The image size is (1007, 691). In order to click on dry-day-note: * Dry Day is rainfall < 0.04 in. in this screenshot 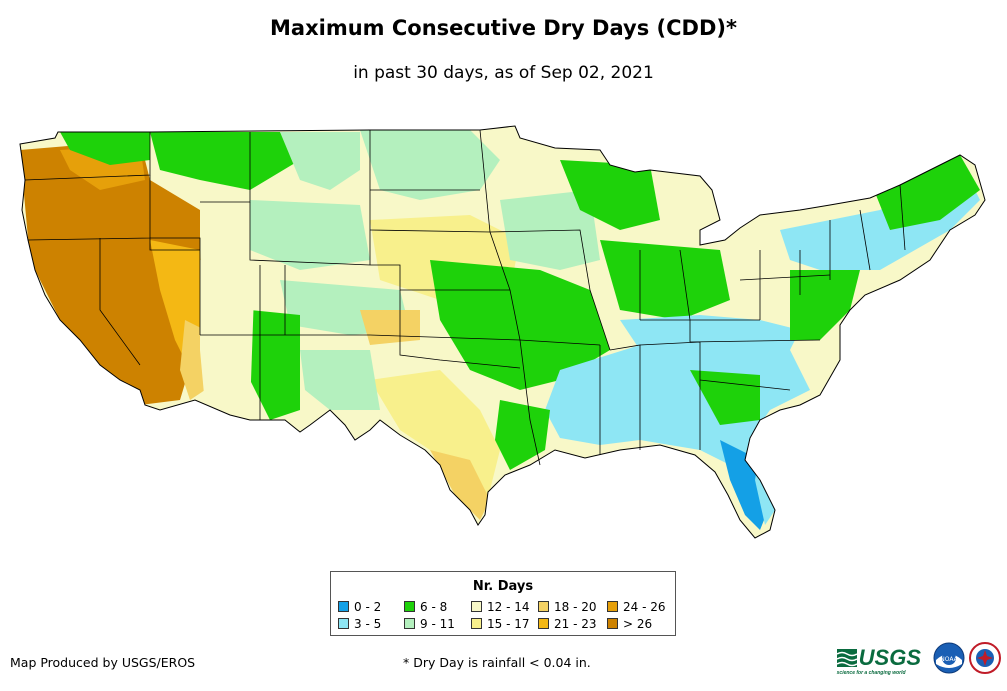, I will do `click(497, 662)`.